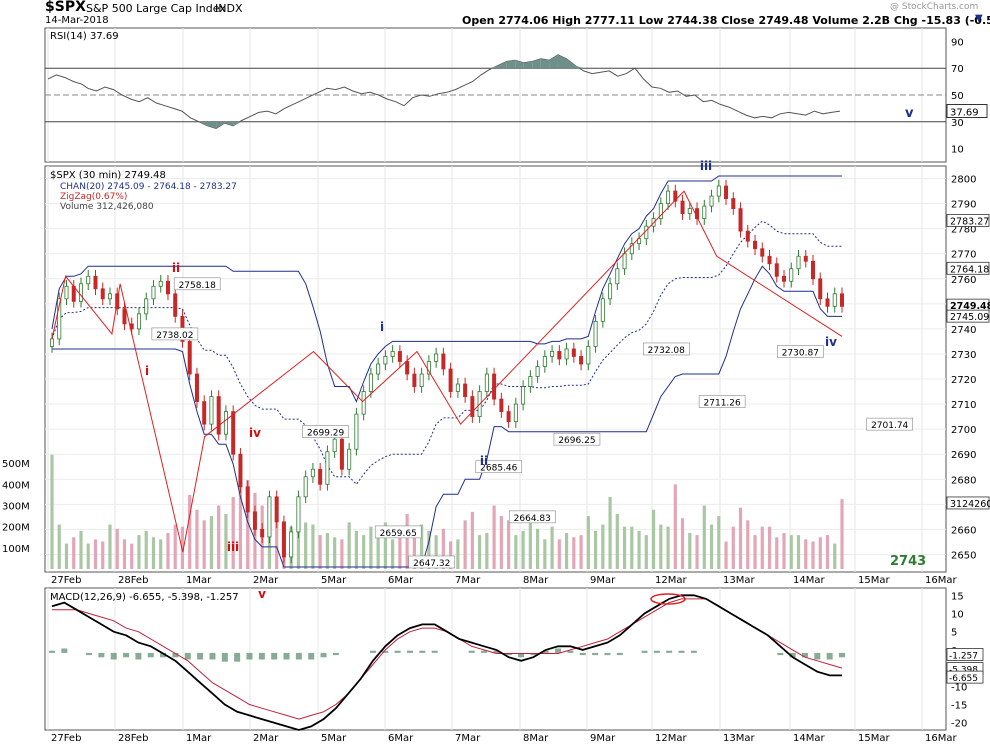 The image size is (990, 744). Describe the element at coordinates (963, 671) in the screenshot. I see `macd-value-label: -5.398` at that location.